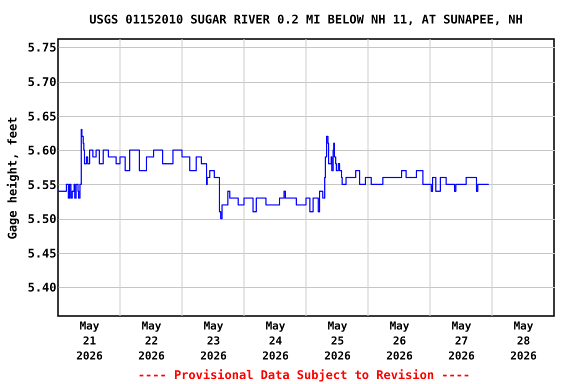 Image resolution: width=576 pixels, height=384 pixels. What do you see at coordinates (42, 47) in the screenshot?
I see `y-tick-label: 5.75` at bounding box center [42, 47].